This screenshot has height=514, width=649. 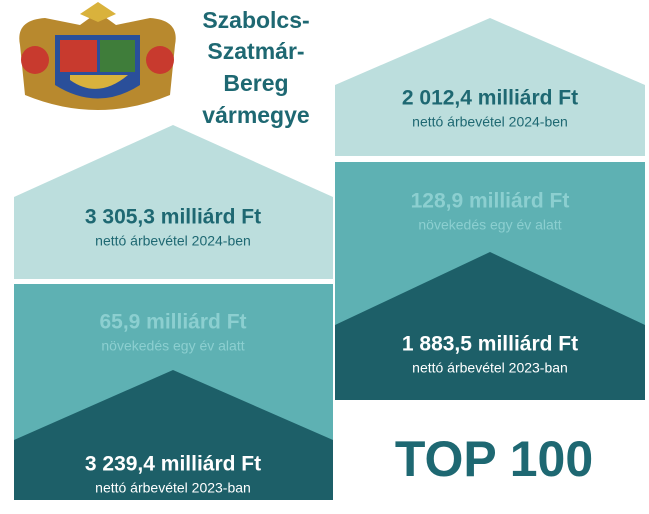 I want to click on title-line: Szabolcs-, so click(x=255, y=20).